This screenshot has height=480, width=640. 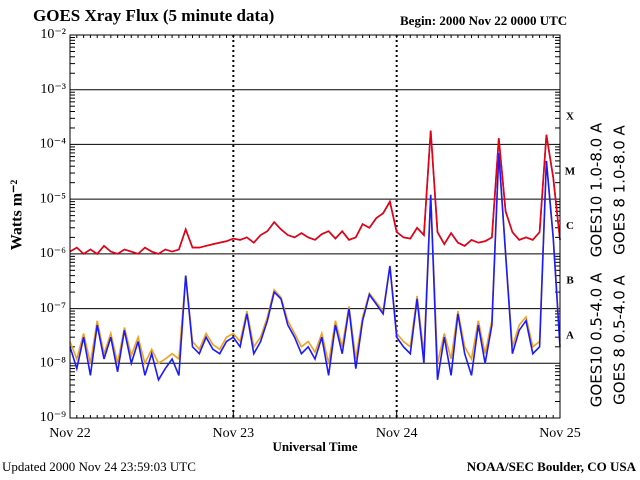 What do you see at coordinates (153, 15) in the screenshot?
I see `chart-title: GOES Xray Flux (5 minute data)` at bounding box center [153, 15].